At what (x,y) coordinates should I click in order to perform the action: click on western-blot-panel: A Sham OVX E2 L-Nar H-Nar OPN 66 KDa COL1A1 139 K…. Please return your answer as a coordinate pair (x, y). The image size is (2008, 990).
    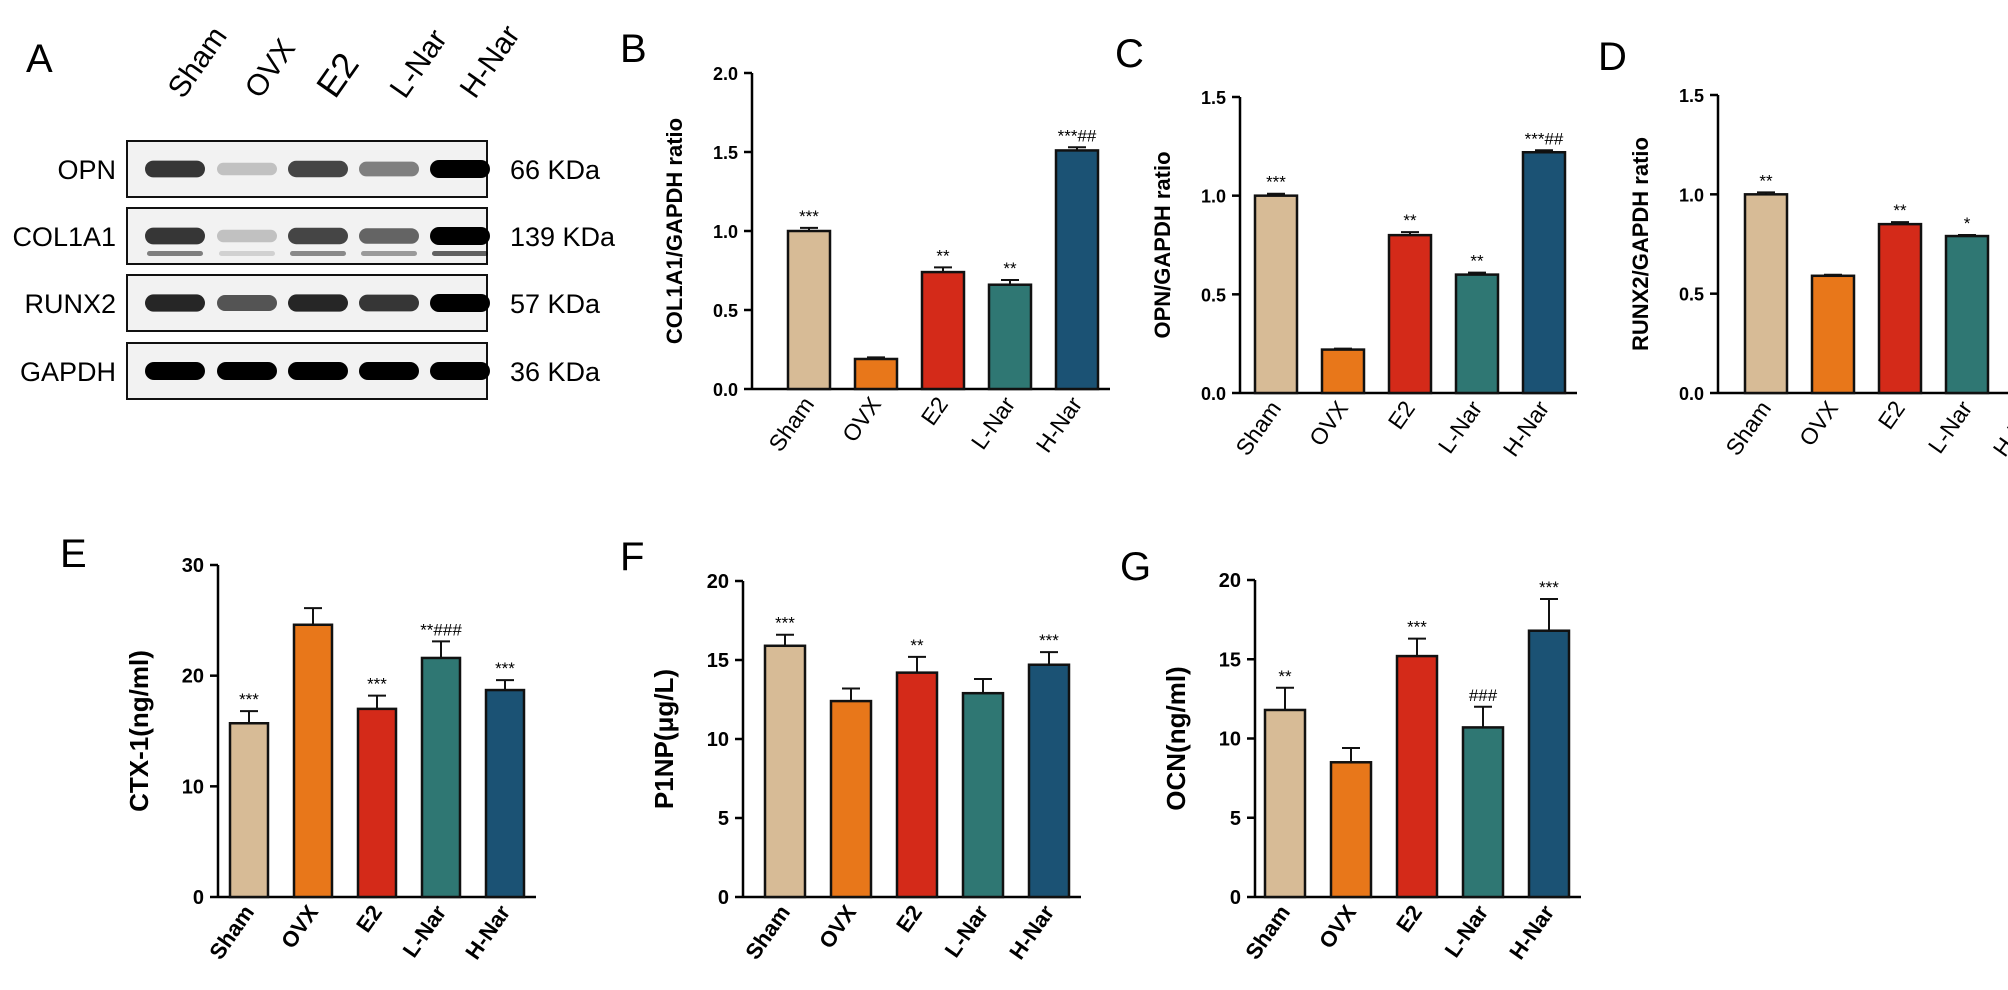
    Looking at the image, I should click on (314, 210).